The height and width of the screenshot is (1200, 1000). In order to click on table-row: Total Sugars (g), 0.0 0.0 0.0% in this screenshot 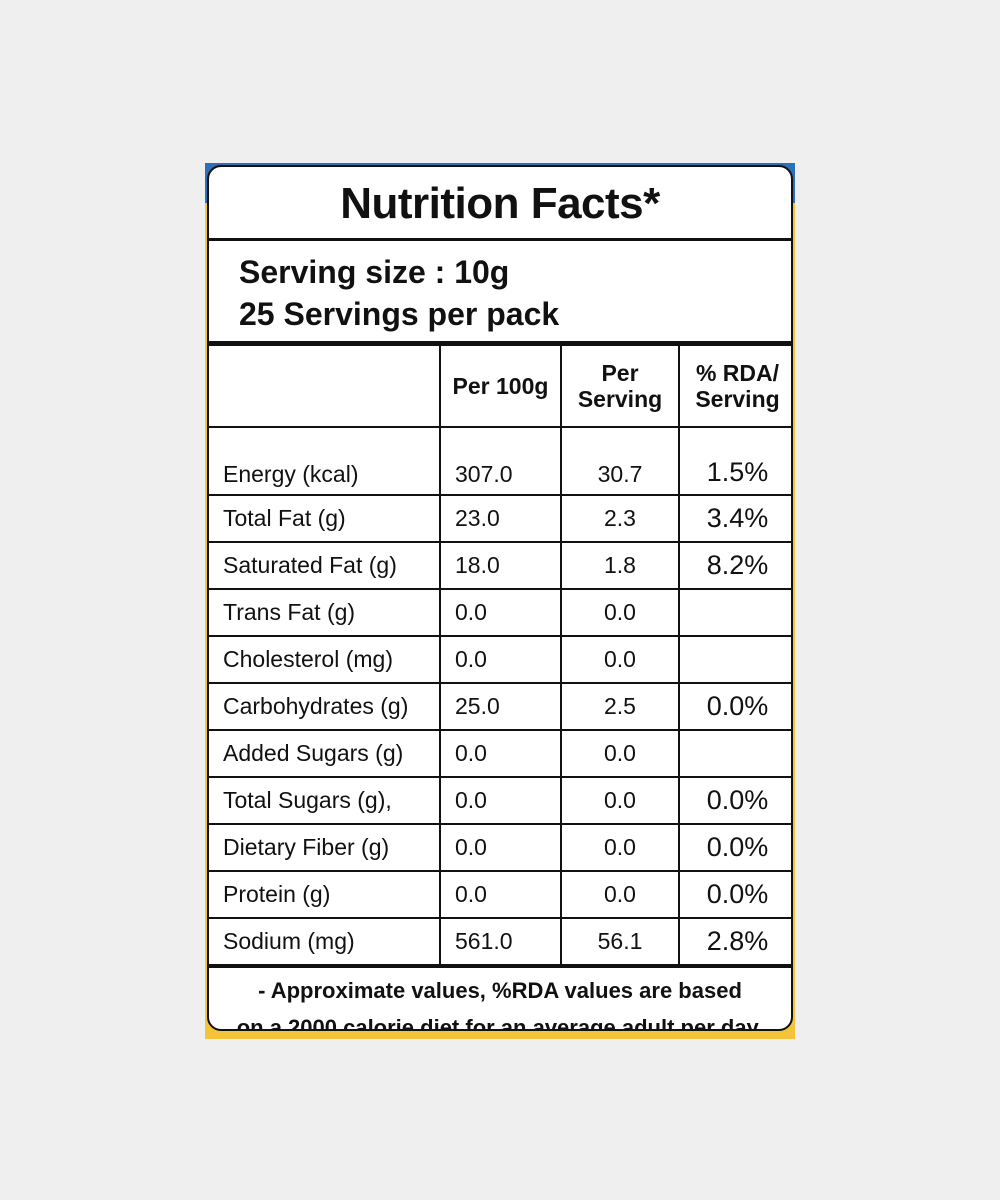, I will do `click(500, 800)`.